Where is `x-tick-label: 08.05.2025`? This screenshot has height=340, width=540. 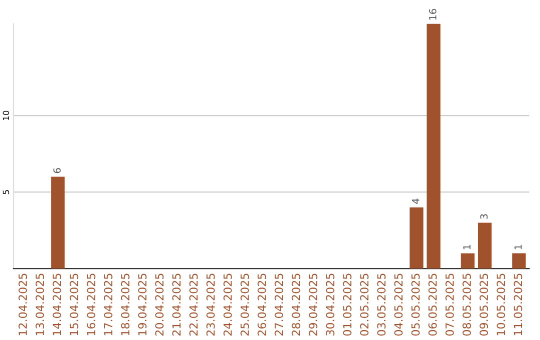 x-tick-label: 08.05.2025 is located at coordinates (466, 305).